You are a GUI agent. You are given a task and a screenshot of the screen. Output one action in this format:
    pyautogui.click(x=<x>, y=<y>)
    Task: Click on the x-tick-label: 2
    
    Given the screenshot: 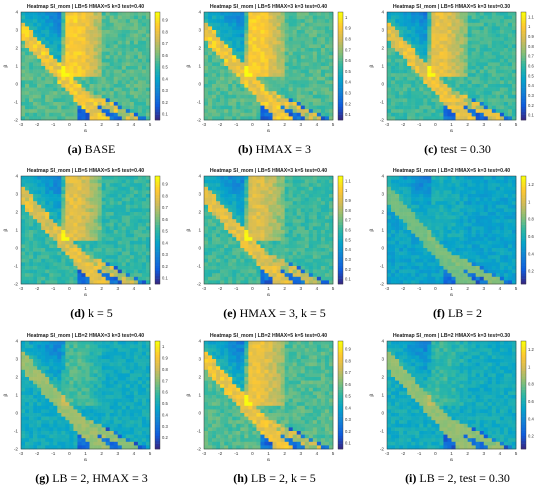 What is the action you would take?
    pyautogui.click(x=101, y=288)
    